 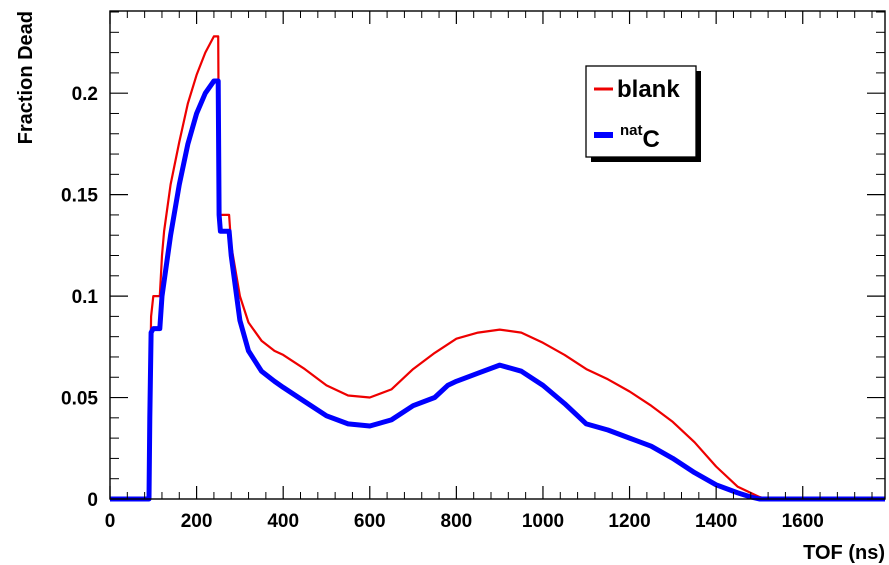 I want to click on x-axis-title: TOF (ns), so click(x=844, y=553).